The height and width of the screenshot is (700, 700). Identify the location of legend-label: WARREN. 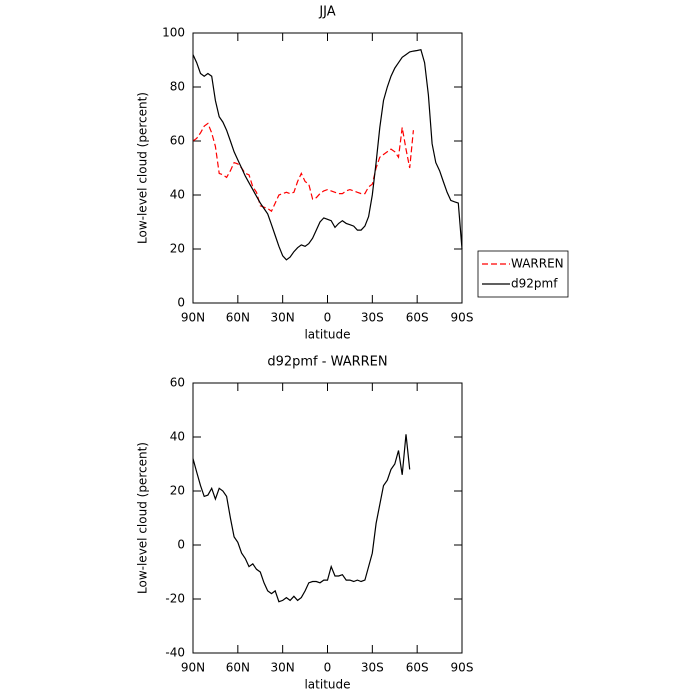
(537, 264).